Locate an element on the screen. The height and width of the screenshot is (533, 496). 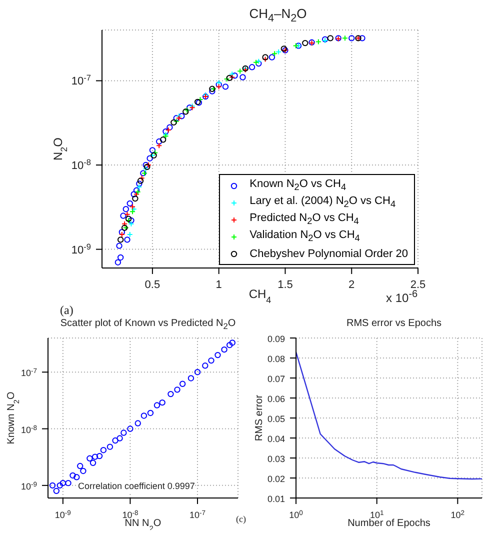
x-tick-label: 10$^{1}$ is located at coordinates (377, 515).